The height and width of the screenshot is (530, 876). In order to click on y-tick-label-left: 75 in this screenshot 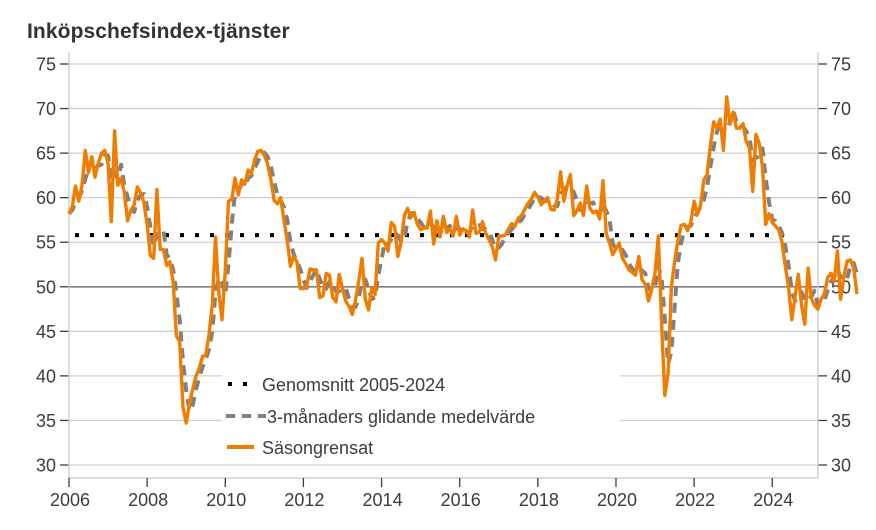, I will do `click(46, 65)`.